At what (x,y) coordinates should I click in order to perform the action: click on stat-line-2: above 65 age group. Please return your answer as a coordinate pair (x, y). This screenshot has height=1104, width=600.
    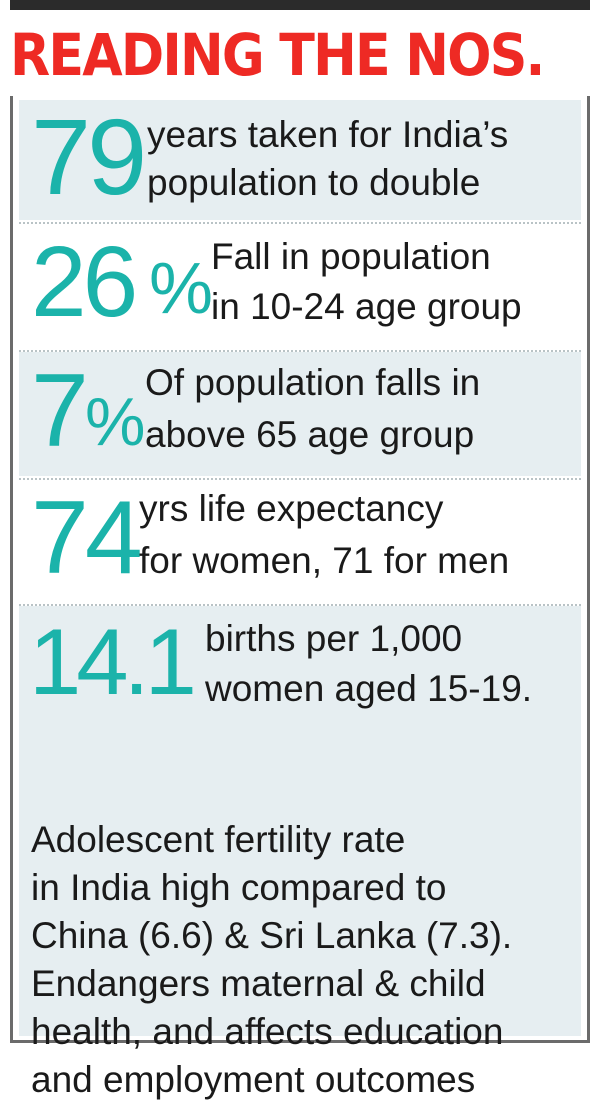
    Looking at the image, I should click on (310, 434).